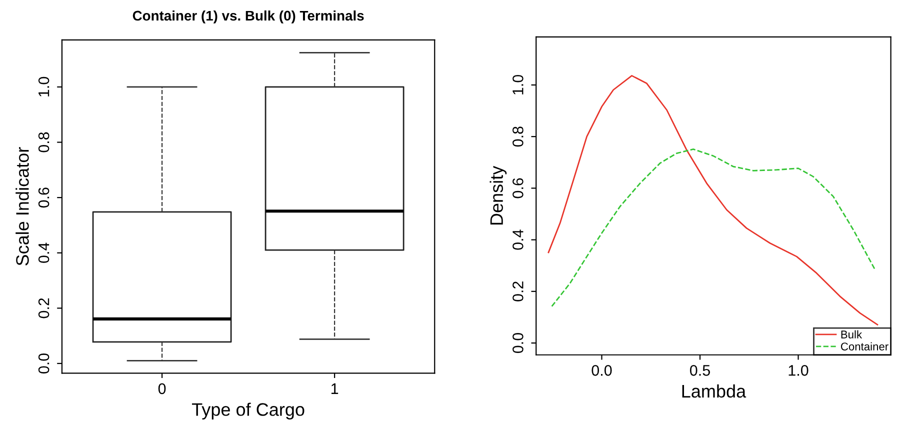 This screenshot has width=898, height=425. Describe the element at coordinates (864, 346) in the screenshot. I see `legend-label: Container` at that location.